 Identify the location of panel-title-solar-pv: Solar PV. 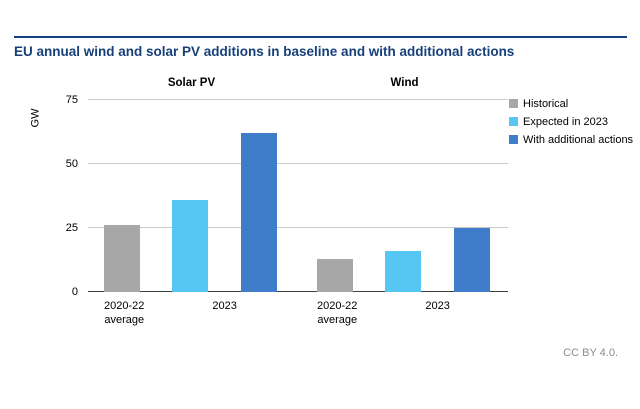
(191, 83).